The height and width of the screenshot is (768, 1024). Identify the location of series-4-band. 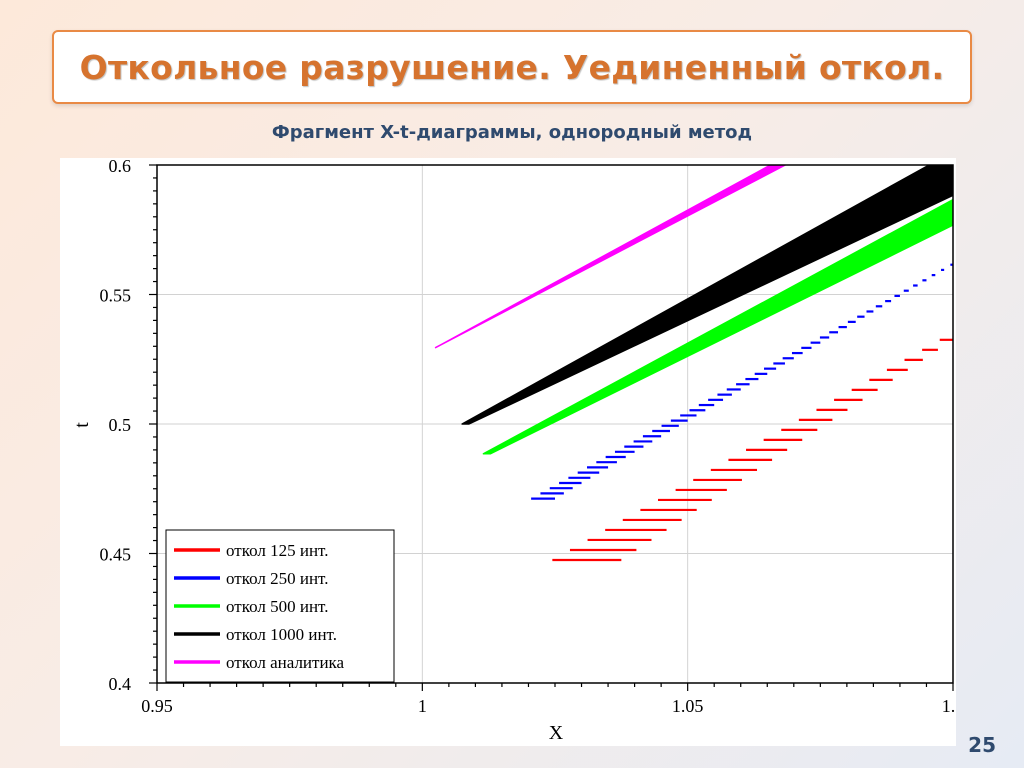
(610, 257).